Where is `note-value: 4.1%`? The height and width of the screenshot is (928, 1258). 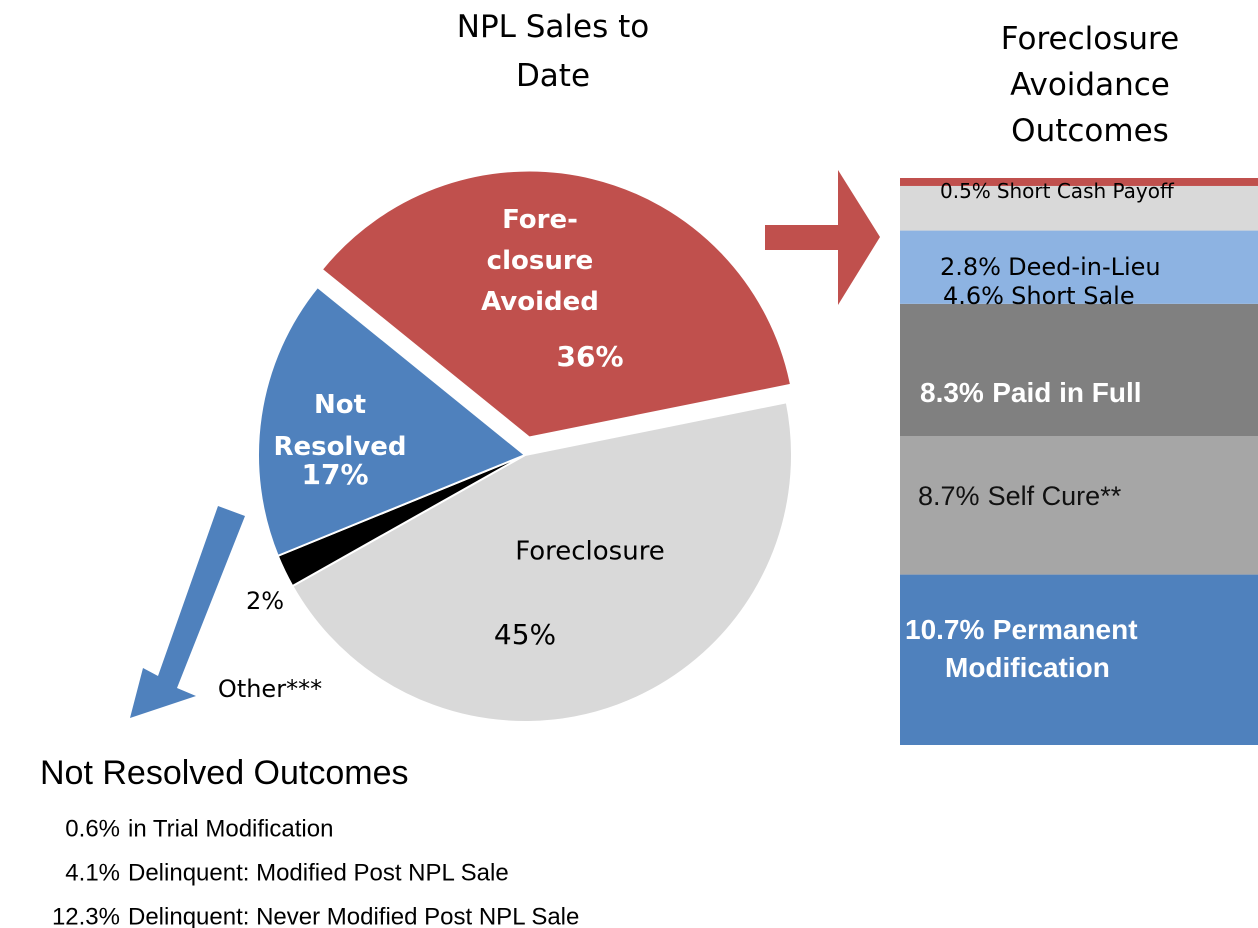
note-value: 4.1% is located at coordinates (92, 872).